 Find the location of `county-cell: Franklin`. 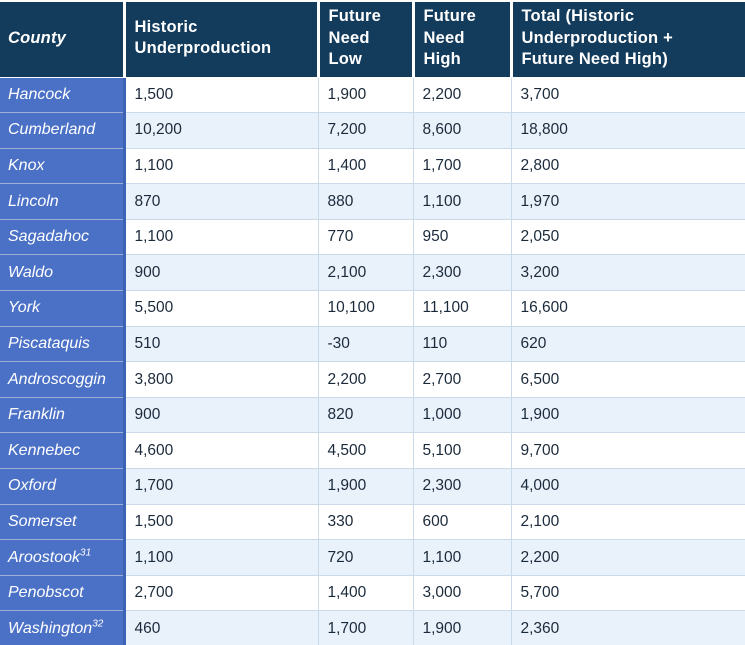

county-cell: Franklin is located at coordinates (63, 414).